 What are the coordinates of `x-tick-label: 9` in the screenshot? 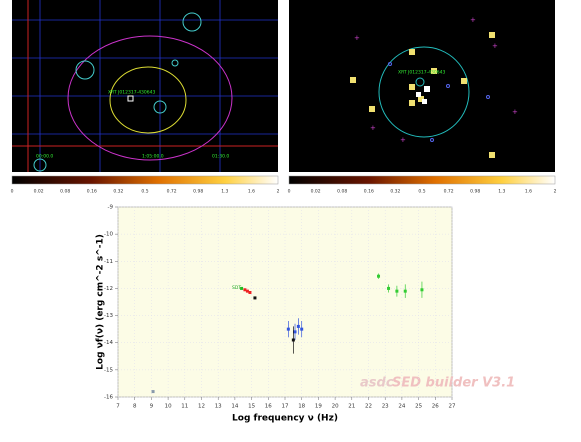 It's located at (152, 407).